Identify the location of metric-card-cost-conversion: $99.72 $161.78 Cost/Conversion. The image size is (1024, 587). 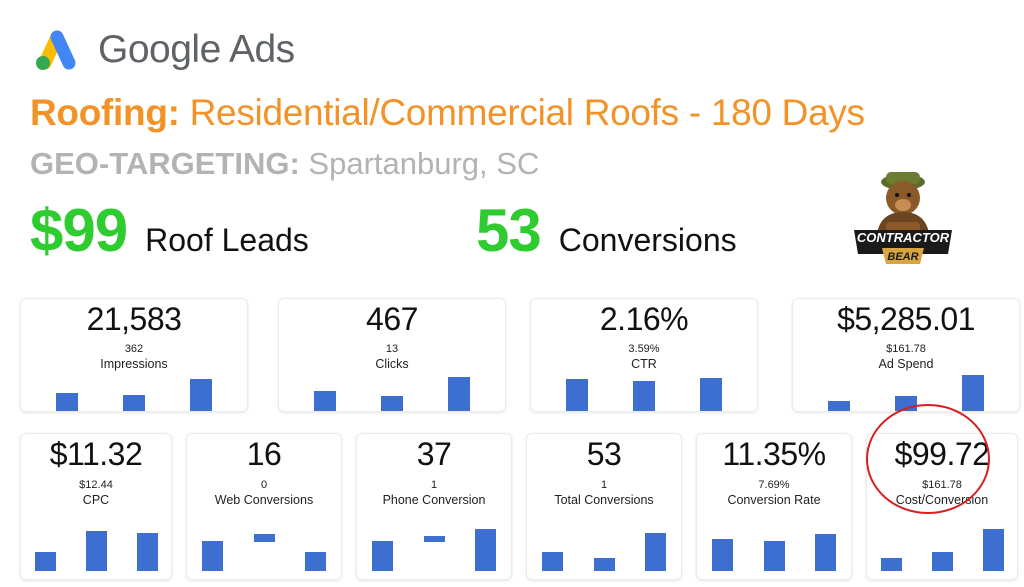
(942, 506).